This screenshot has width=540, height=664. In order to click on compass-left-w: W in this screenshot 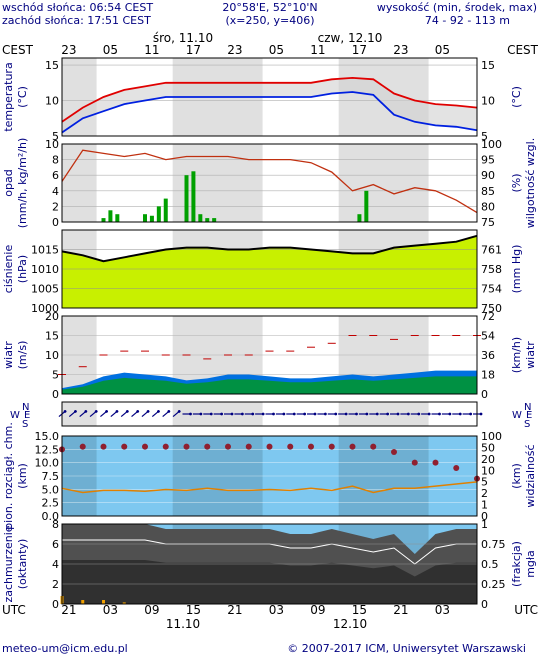, I will do `click(15, 415)`.